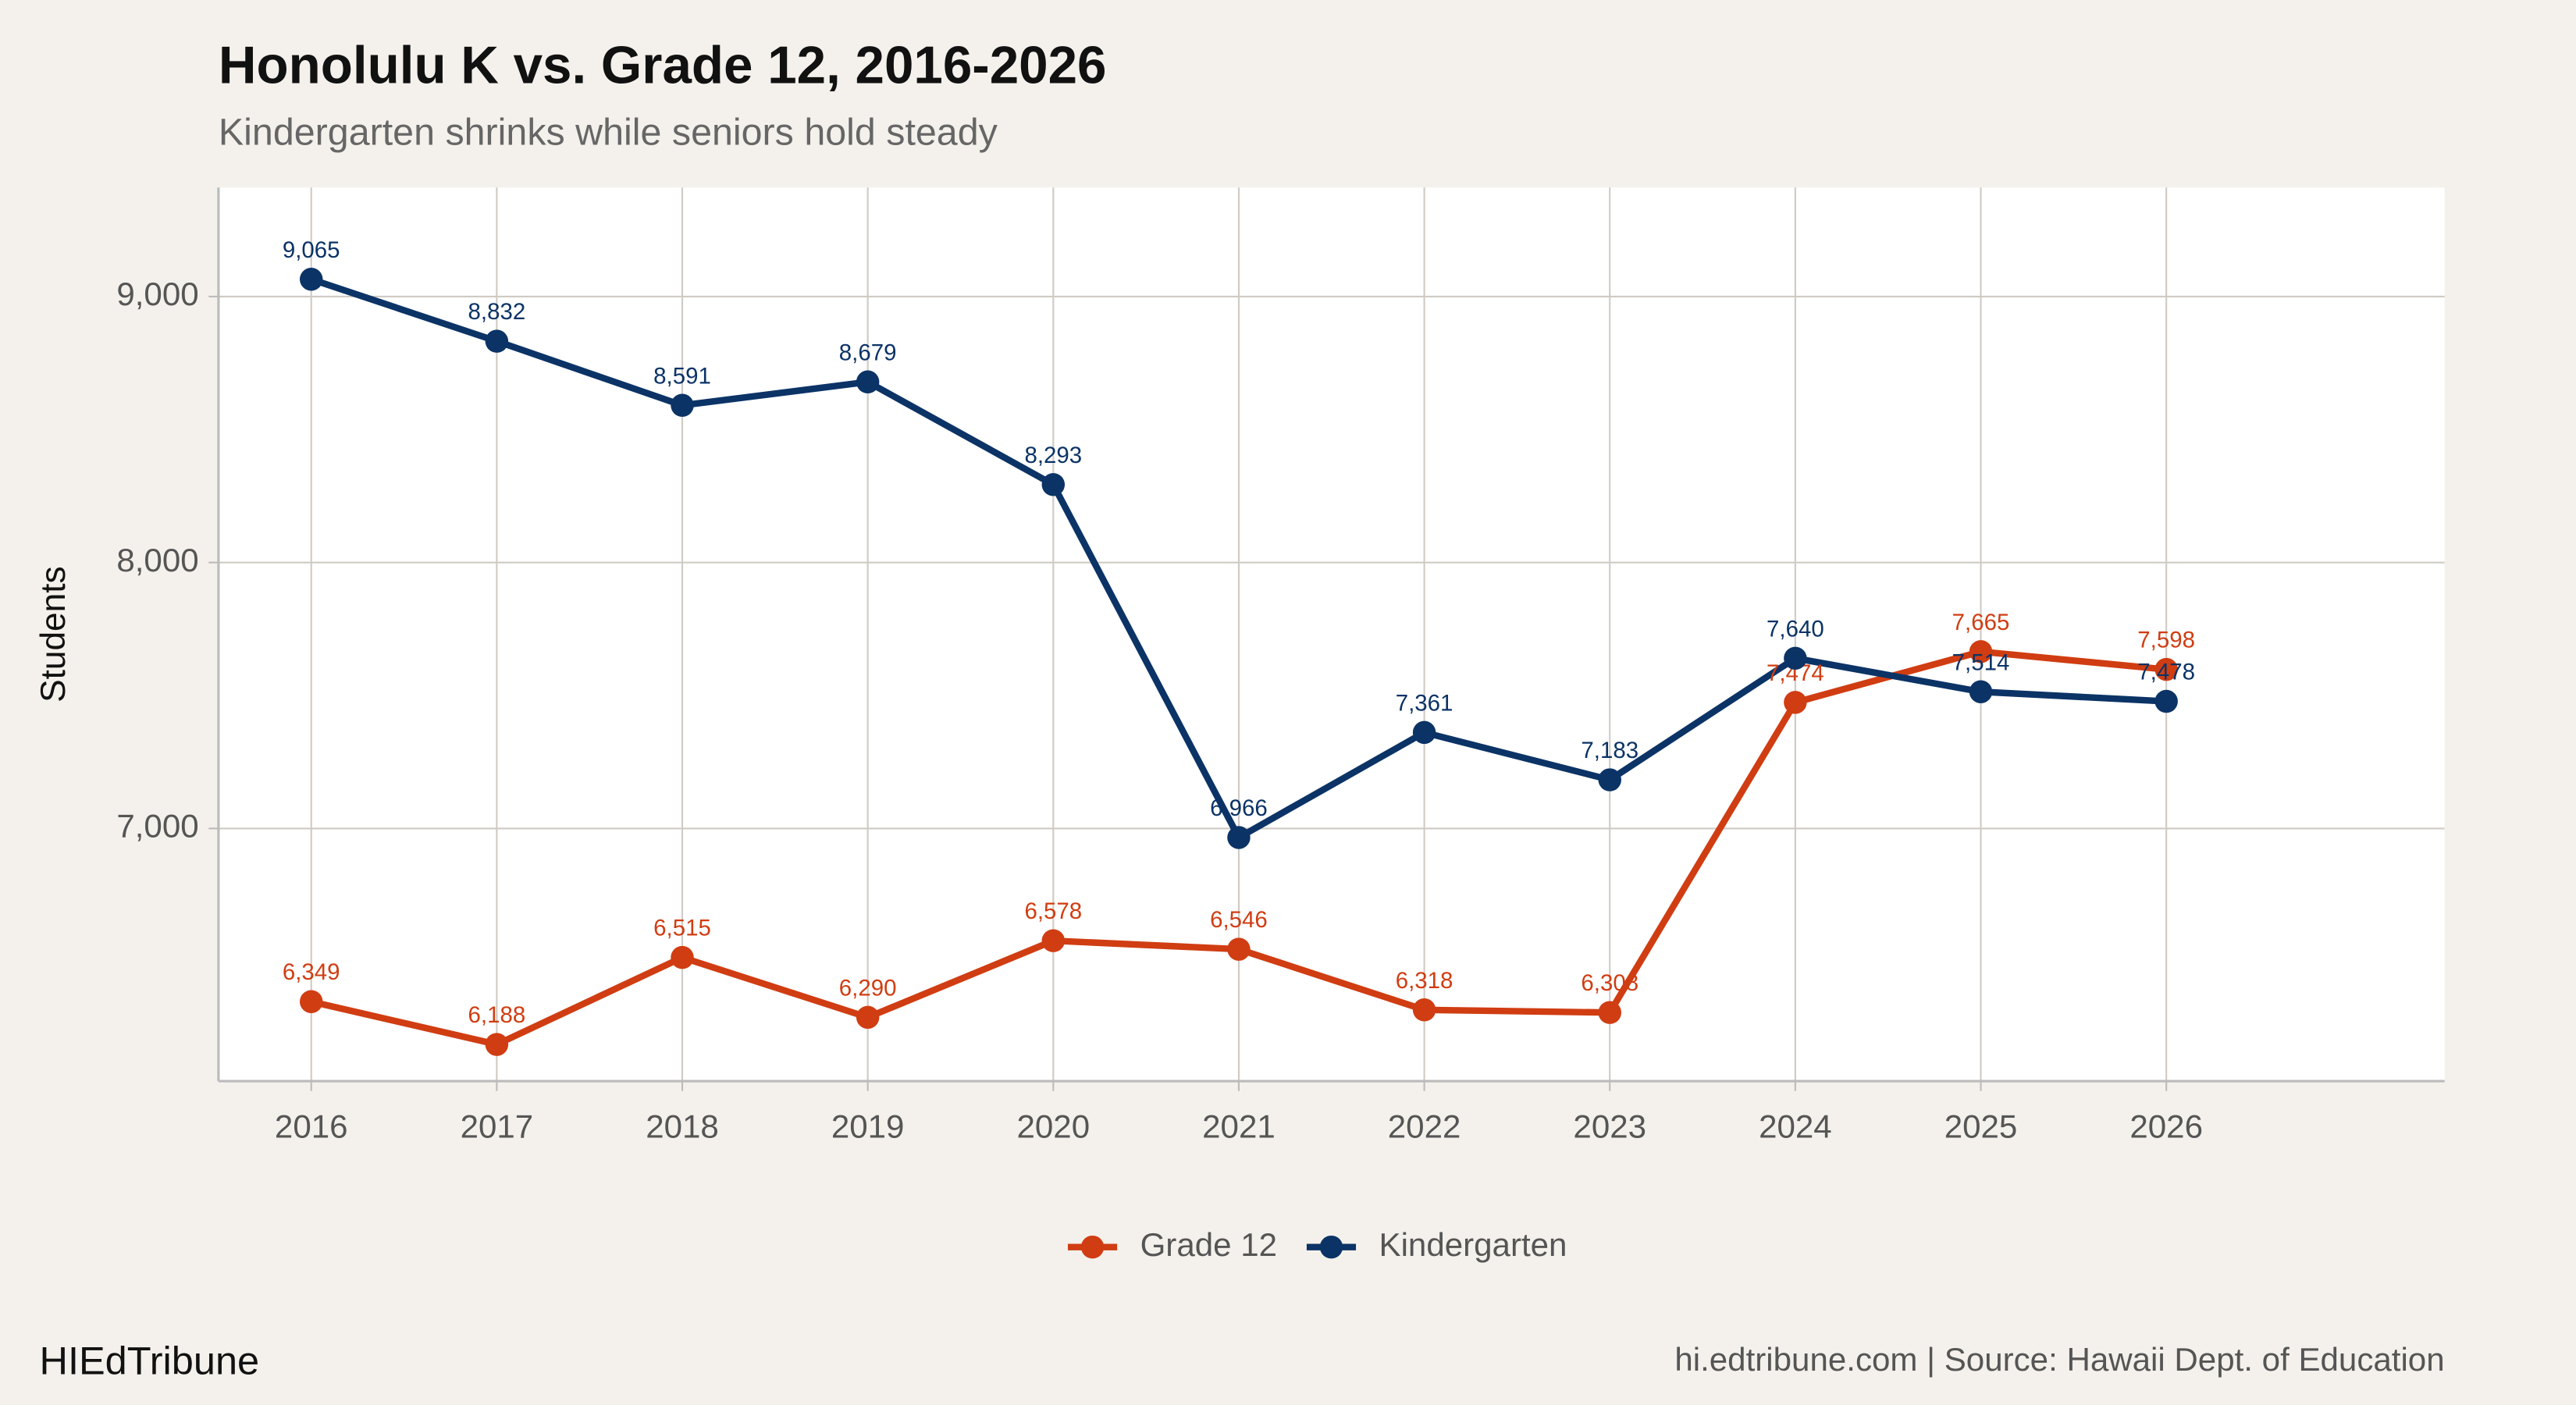  Describe the element at coordinates (157, 826) in the screenshot. I see `y-tick-label: 7,000` at that location.